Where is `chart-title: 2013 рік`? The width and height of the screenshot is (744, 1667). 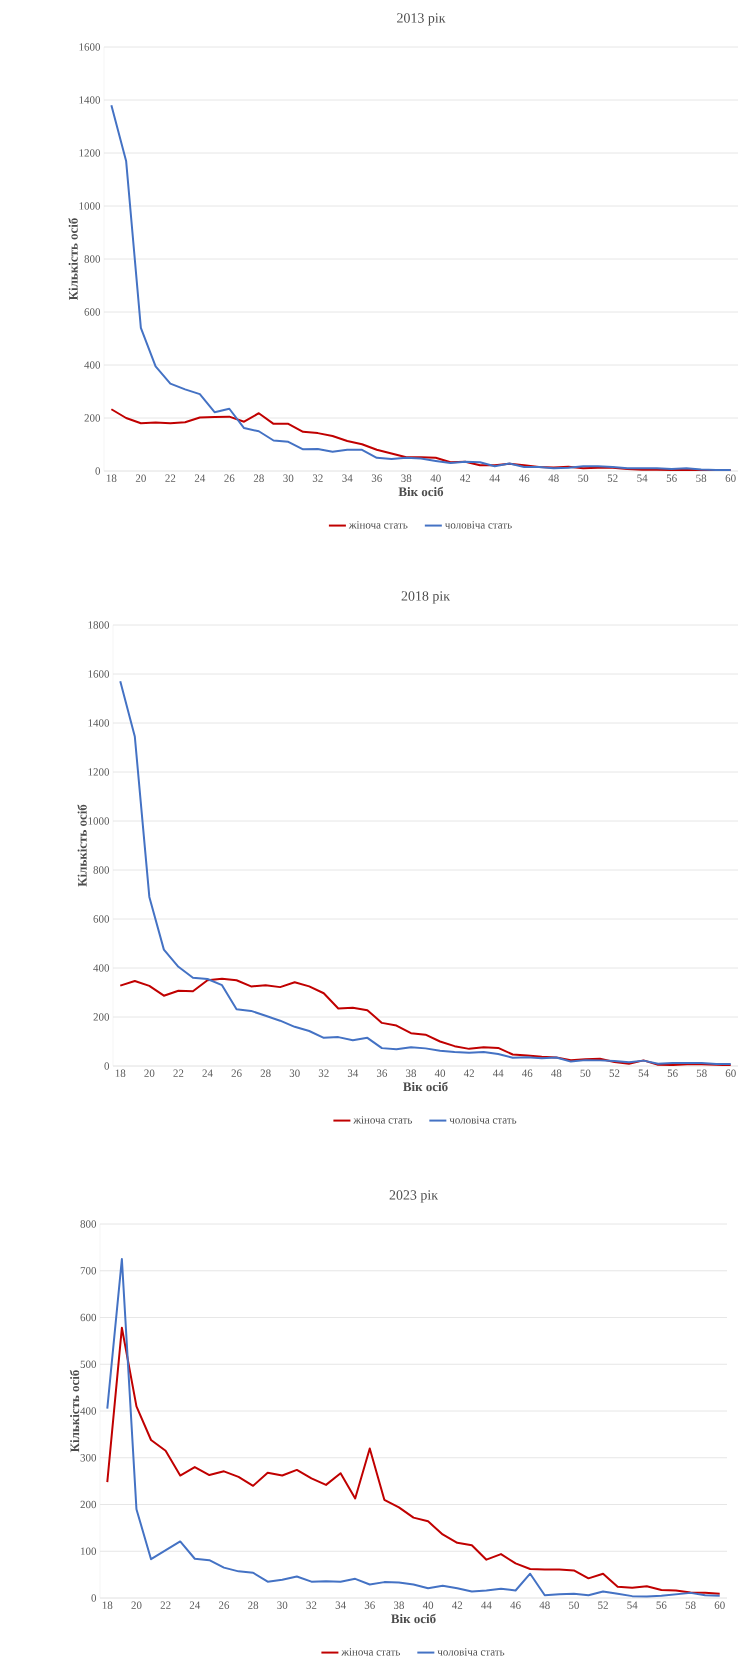
chart-title: 2013 рік is located at coordinates (421, 19).